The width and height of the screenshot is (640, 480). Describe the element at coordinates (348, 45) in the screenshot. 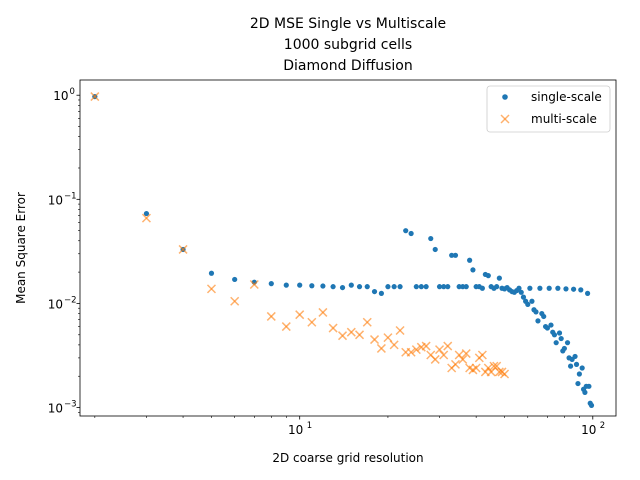

I see `chart-title-line-2: 1000 subgrid cells` at that location.